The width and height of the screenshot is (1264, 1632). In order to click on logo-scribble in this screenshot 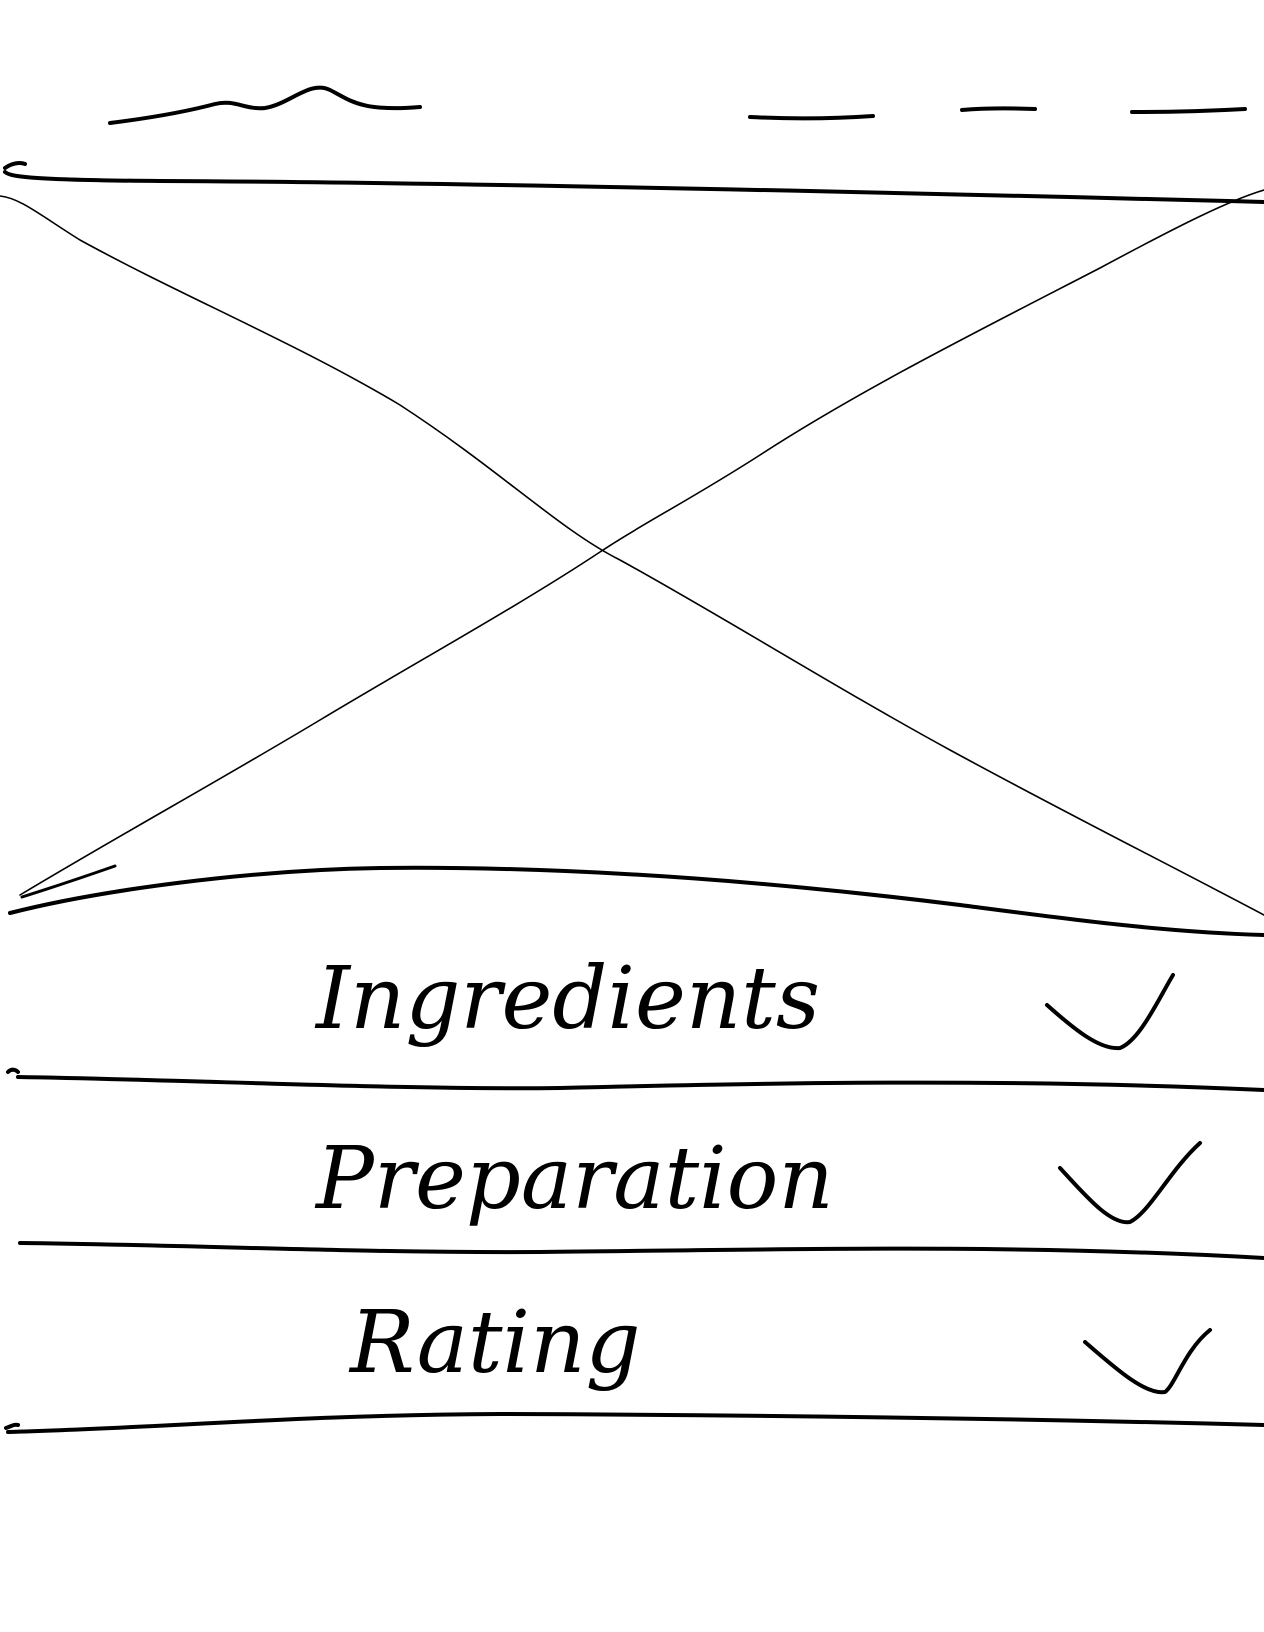, I will do `click(265, 105)`.